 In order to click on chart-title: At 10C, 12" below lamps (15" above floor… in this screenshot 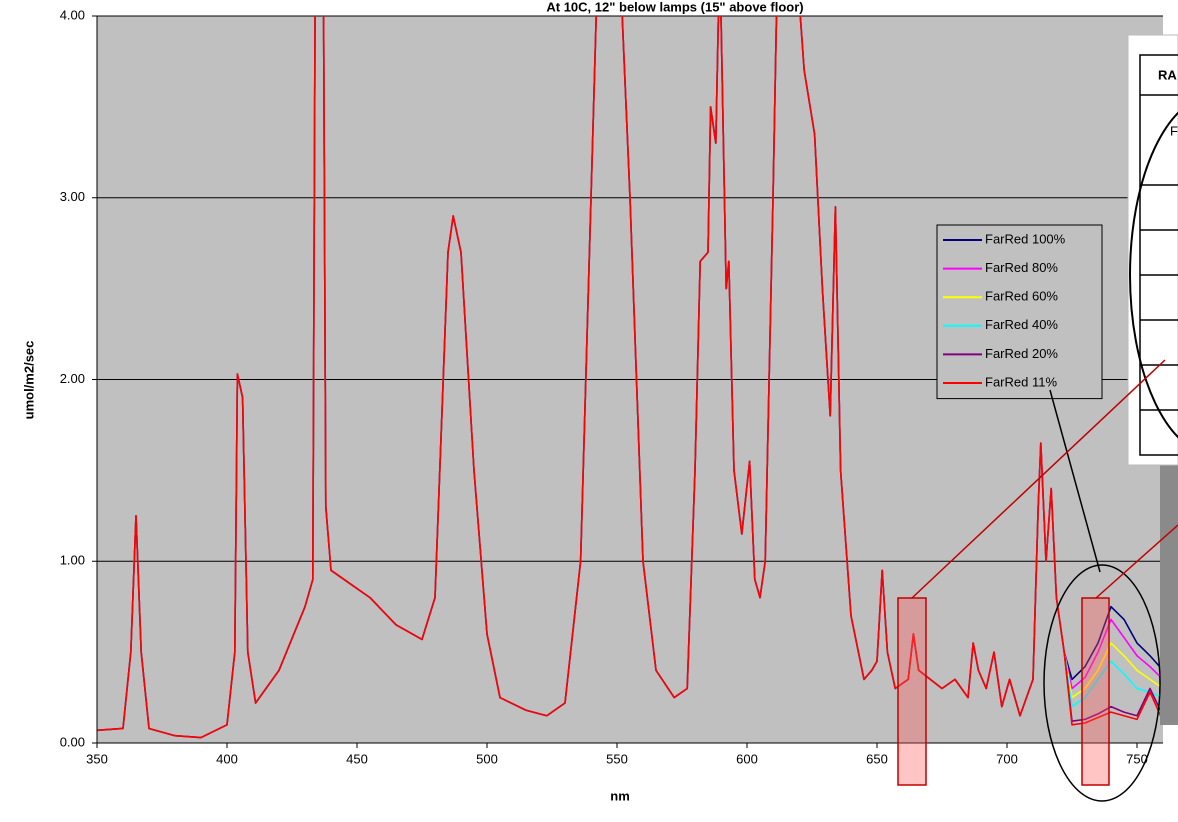, I will do `click(674, 7)`.